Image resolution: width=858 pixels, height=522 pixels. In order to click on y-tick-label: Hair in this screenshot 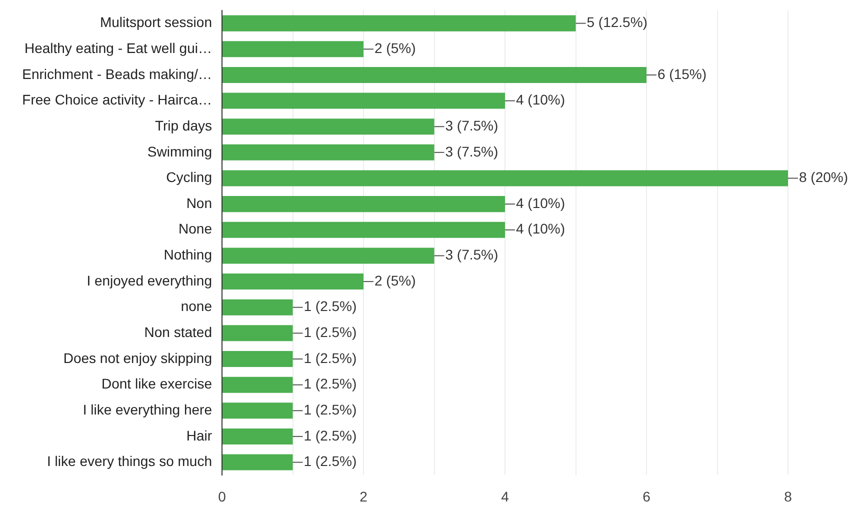, I will do `click(199, 435)`.